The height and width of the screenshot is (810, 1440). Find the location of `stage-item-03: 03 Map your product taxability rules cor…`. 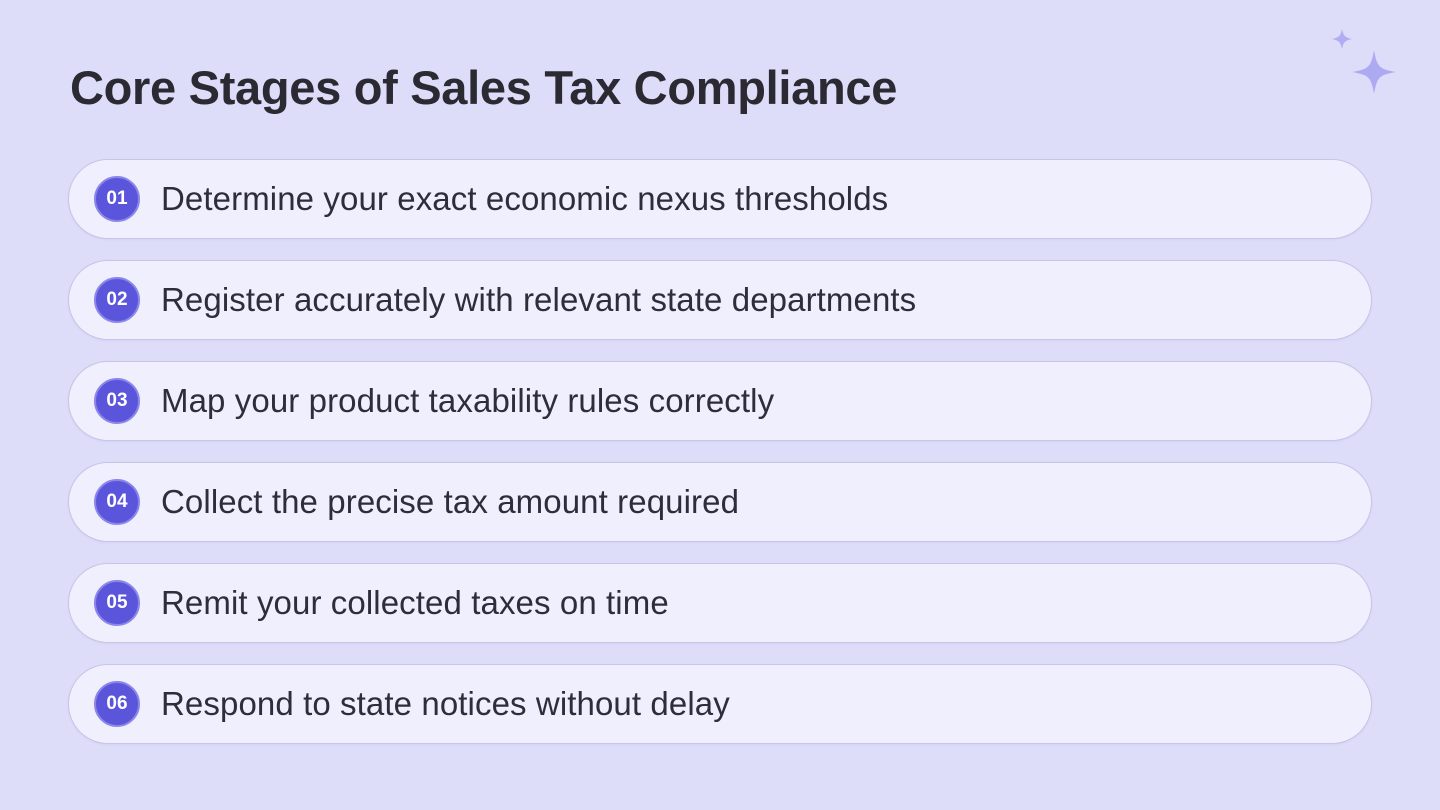

stage-item-03: 03 Map your product taxability rules cor… is located at coordinates (720, 401).